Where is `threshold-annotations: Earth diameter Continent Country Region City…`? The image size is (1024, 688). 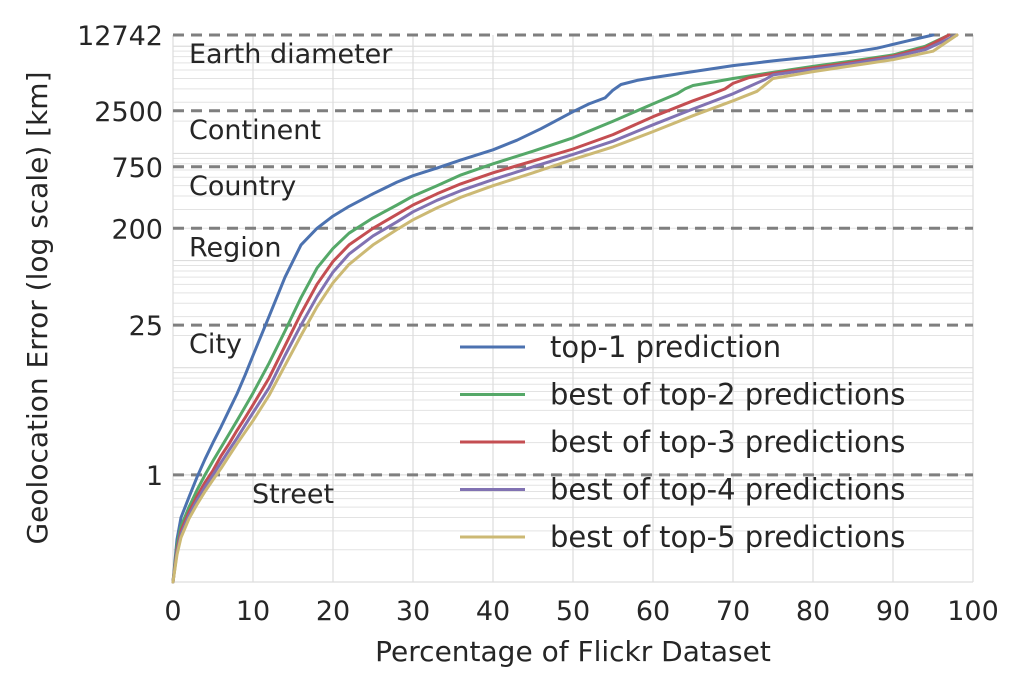 threshold-annotations: Earth diameter Continent Country Region City… is located at coordinates (291, 274).